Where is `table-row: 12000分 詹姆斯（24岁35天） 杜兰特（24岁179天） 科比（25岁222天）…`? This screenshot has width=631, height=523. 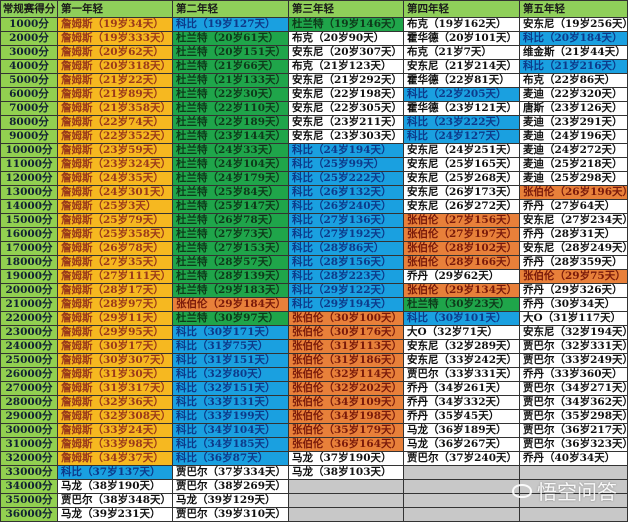
table-row: 12000分 詹姆斯（24岁35天） 杜兰特（24岁179天） 科比（25岁222天）… is located at coordinates (314, 178).